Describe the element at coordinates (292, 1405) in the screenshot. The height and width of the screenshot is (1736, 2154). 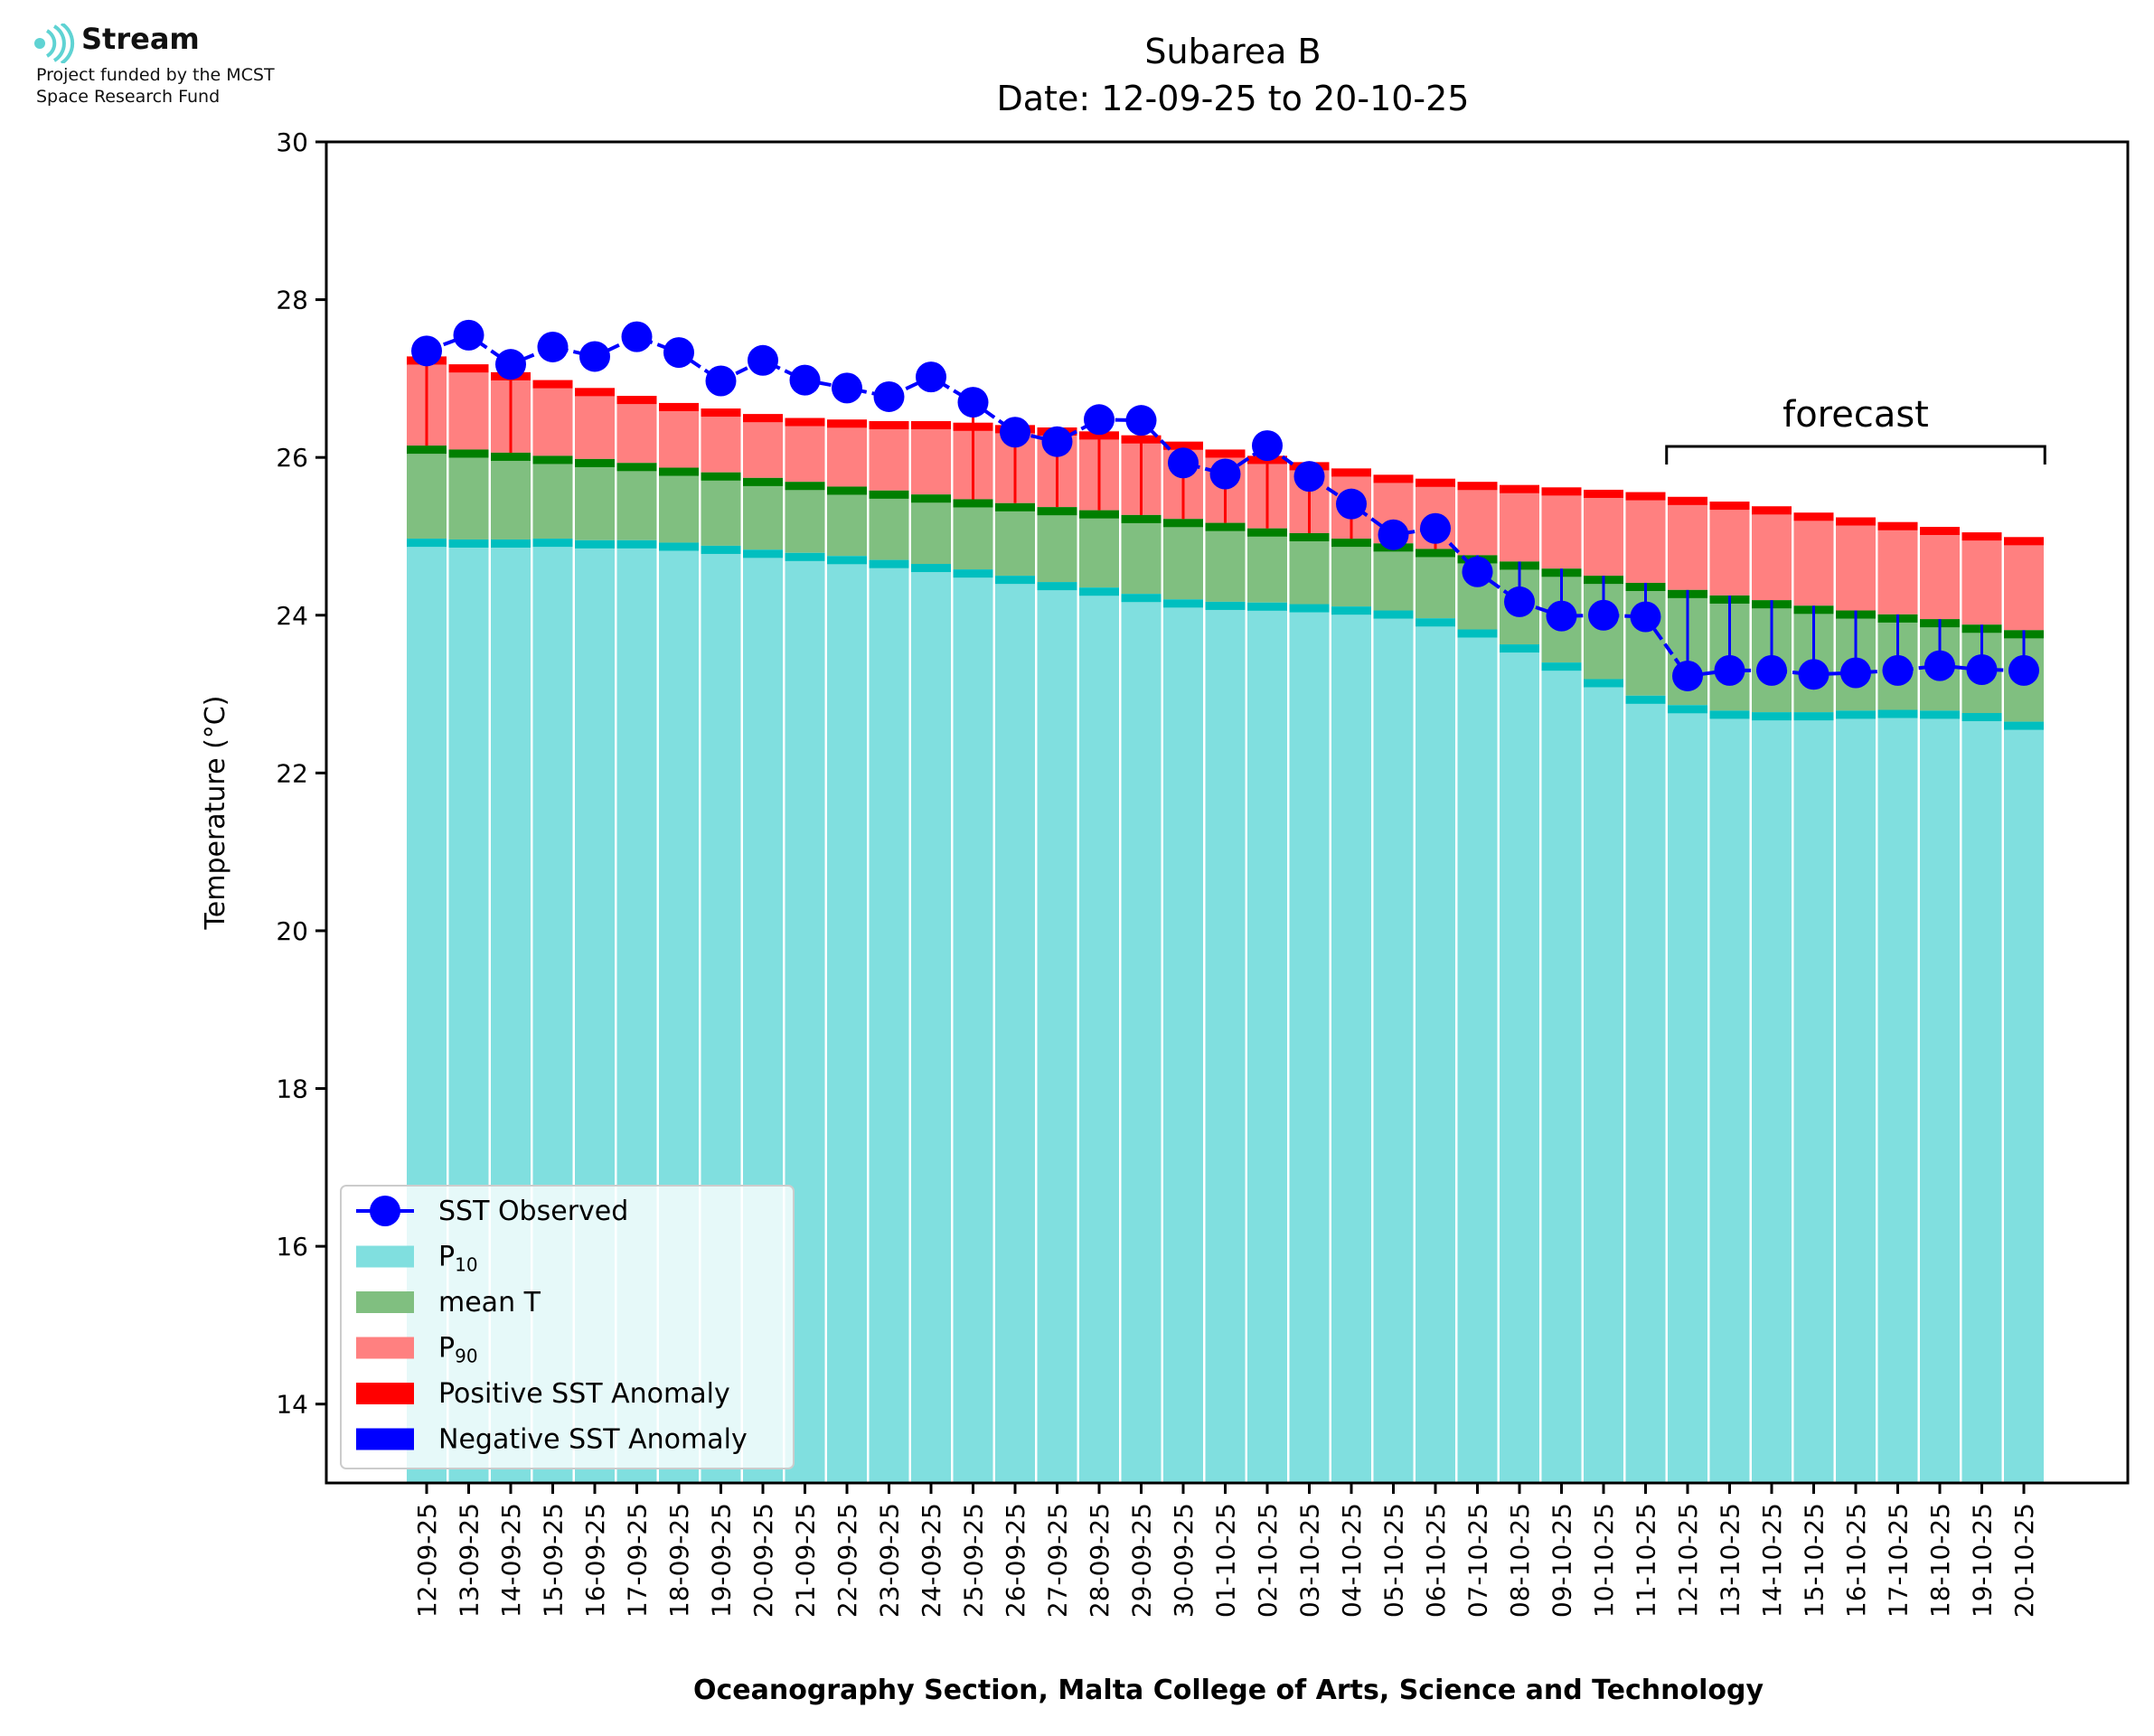
I see `y-tick-label: 14` at that location.